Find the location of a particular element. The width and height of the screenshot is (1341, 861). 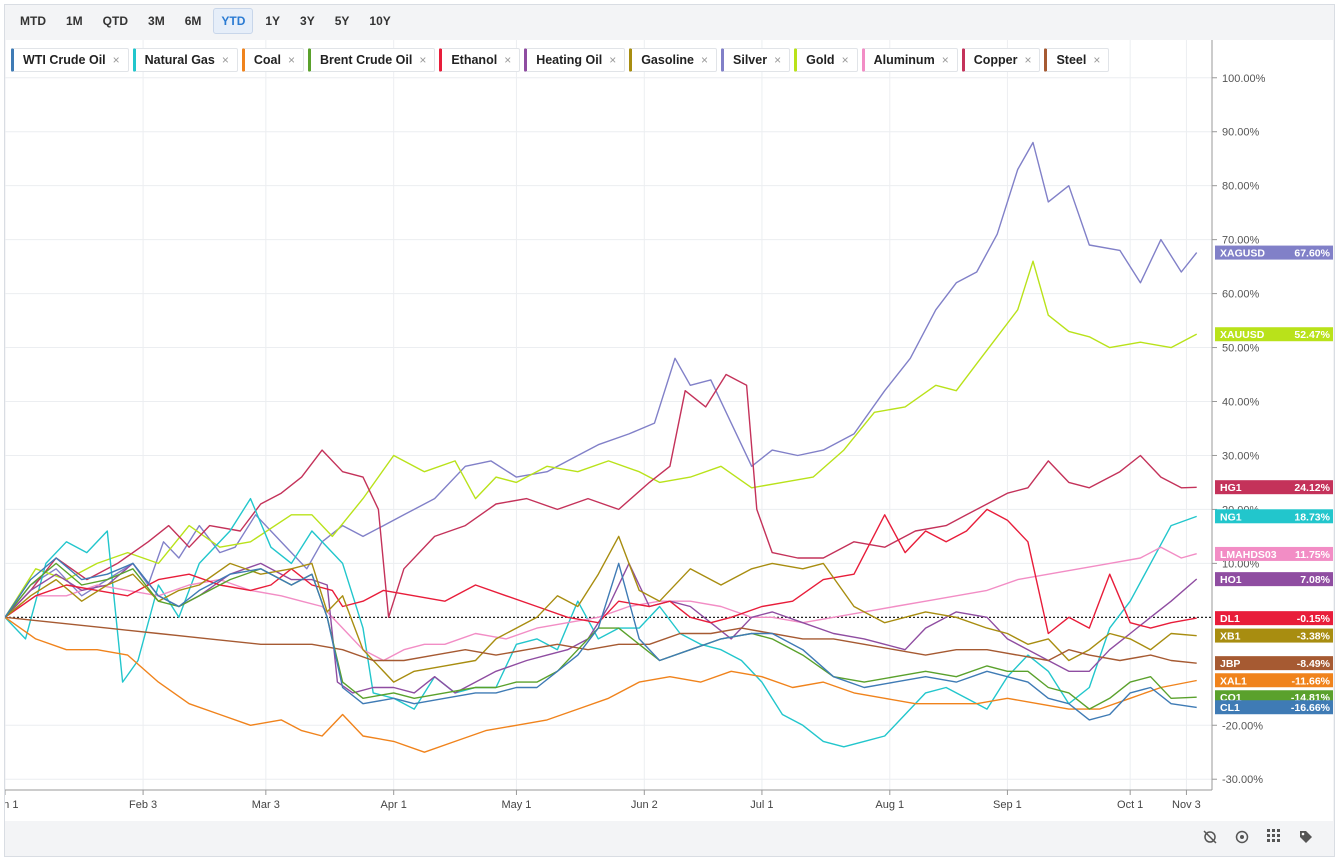

range-button-3m: 3M is located at coordinates (156, 21).